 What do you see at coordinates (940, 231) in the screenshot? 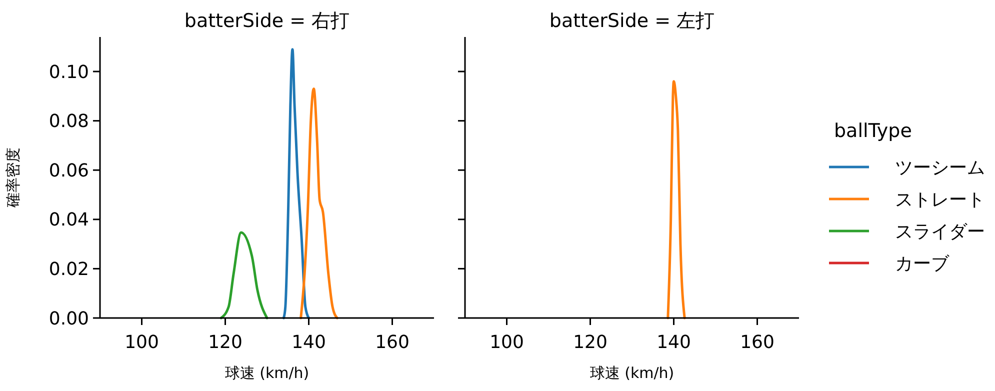
I see `legend-label: スライダー` at bounding box center [940, 231].